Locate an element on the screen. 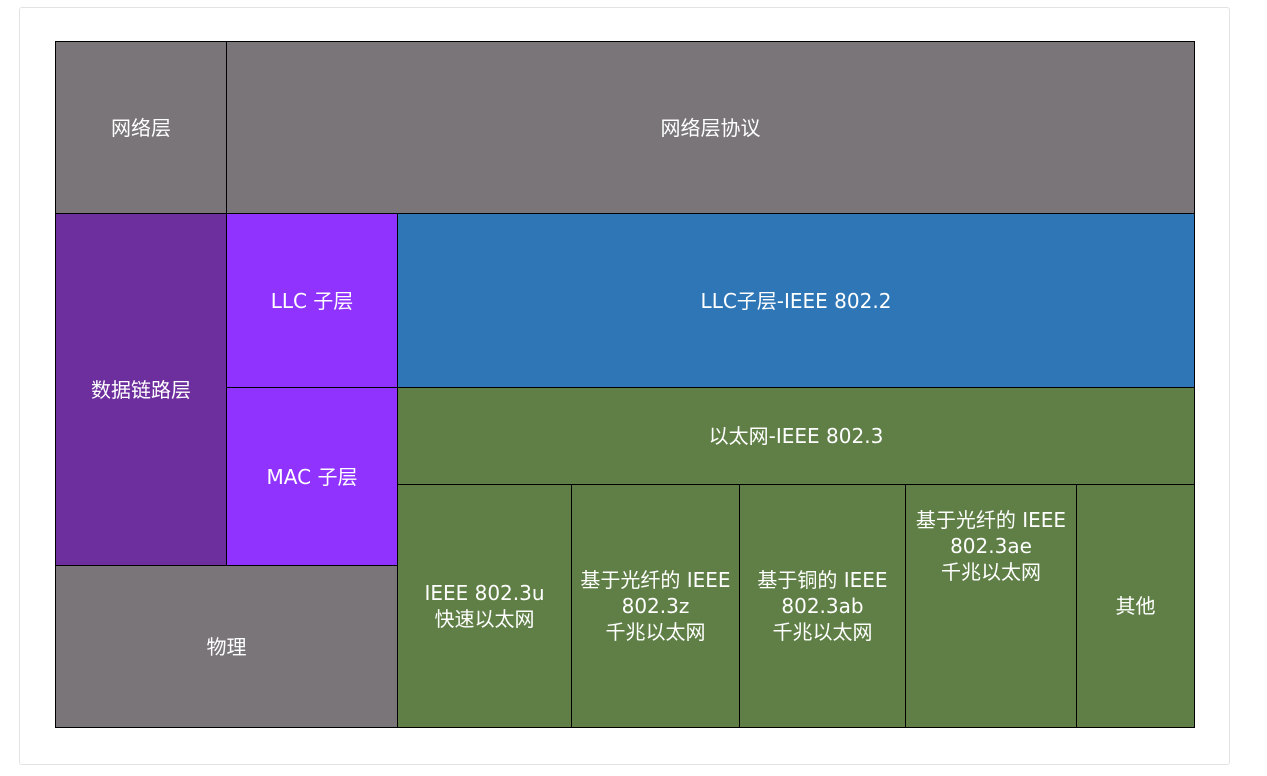 The image size is (1267, 776). physical-standard: 基于光纤的 IEEE 802.3ae 千兆以太网 is located at coordinates (991, 606).